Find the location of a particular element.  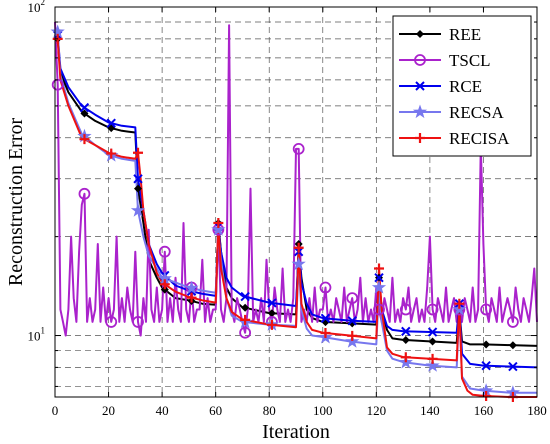

legend: REE TSCL RCE RECSA RECISA is located at coordinates (462, 86).